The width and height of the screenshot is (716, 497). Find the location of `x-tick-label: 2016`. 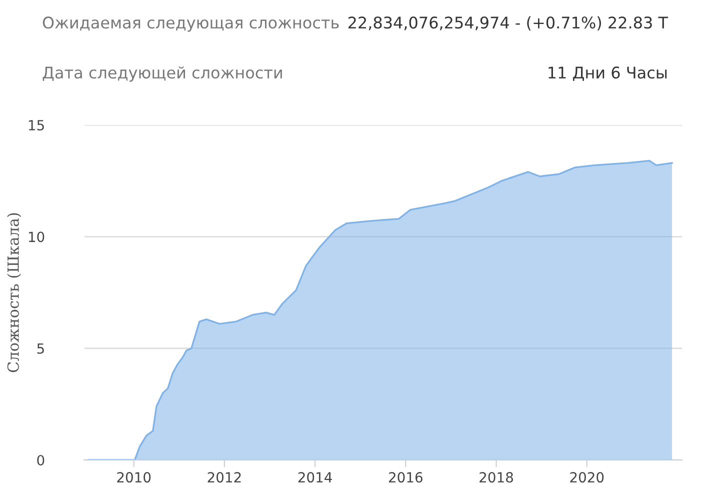

x-tick-label: 2016 is located at coordinates (405, 477).